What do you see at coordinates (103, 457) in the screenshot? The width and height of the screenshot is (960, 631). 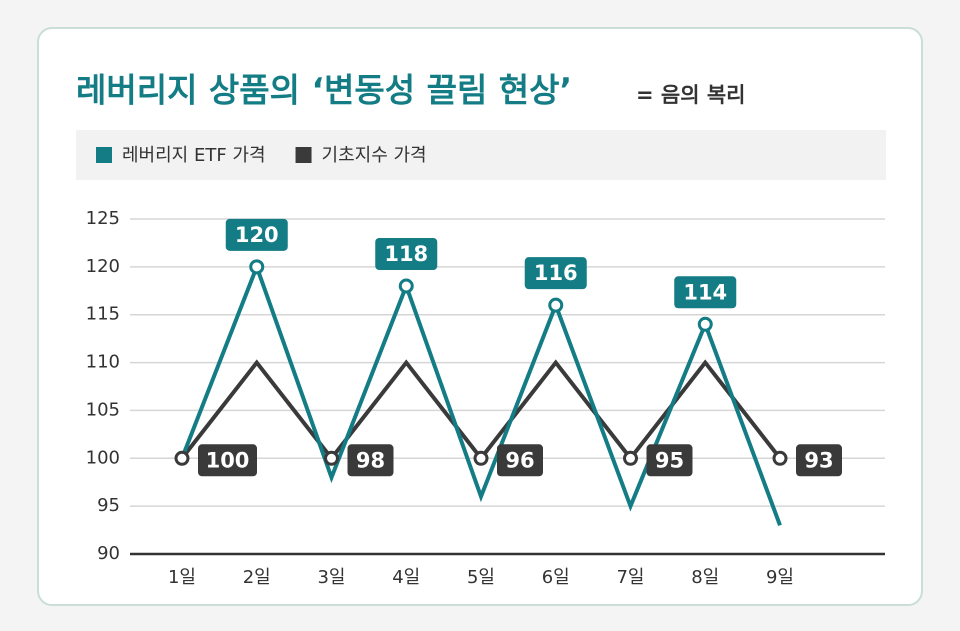 I see `y-tick-label: 100` at bounding box center [103, 457].